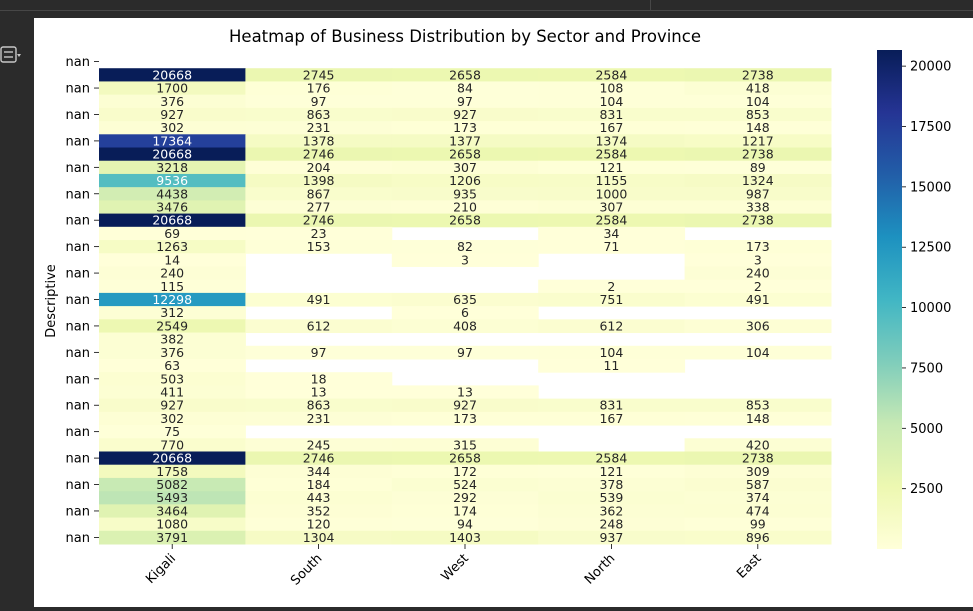 This screenshot has width=973, height=611. Describe the element at coordinates (172, 233) in the screenshot. I see `cell-value-label: 69` at that location.